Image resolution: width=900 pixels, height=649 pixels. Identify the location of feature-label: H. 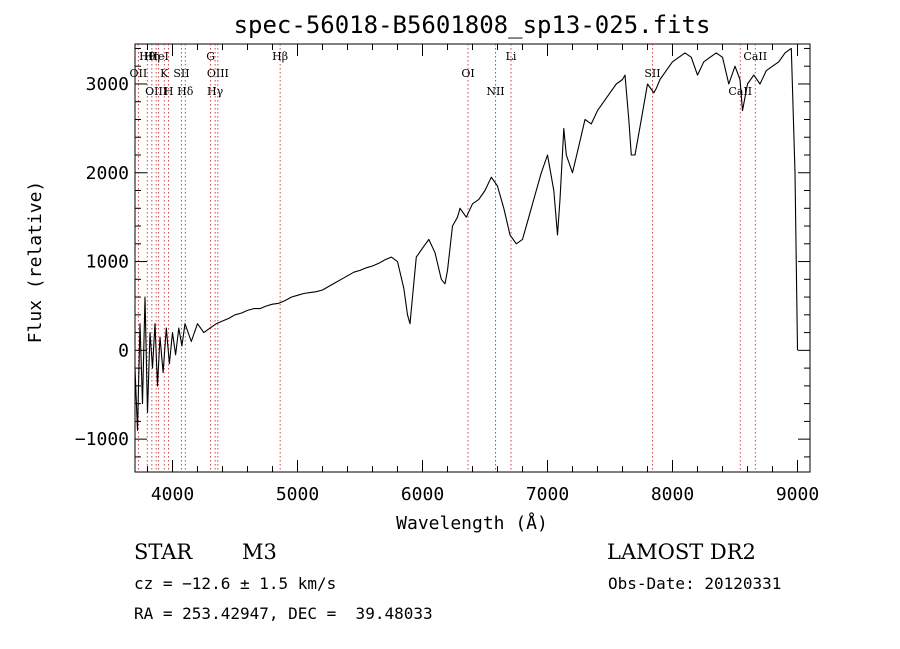
(169, 91).